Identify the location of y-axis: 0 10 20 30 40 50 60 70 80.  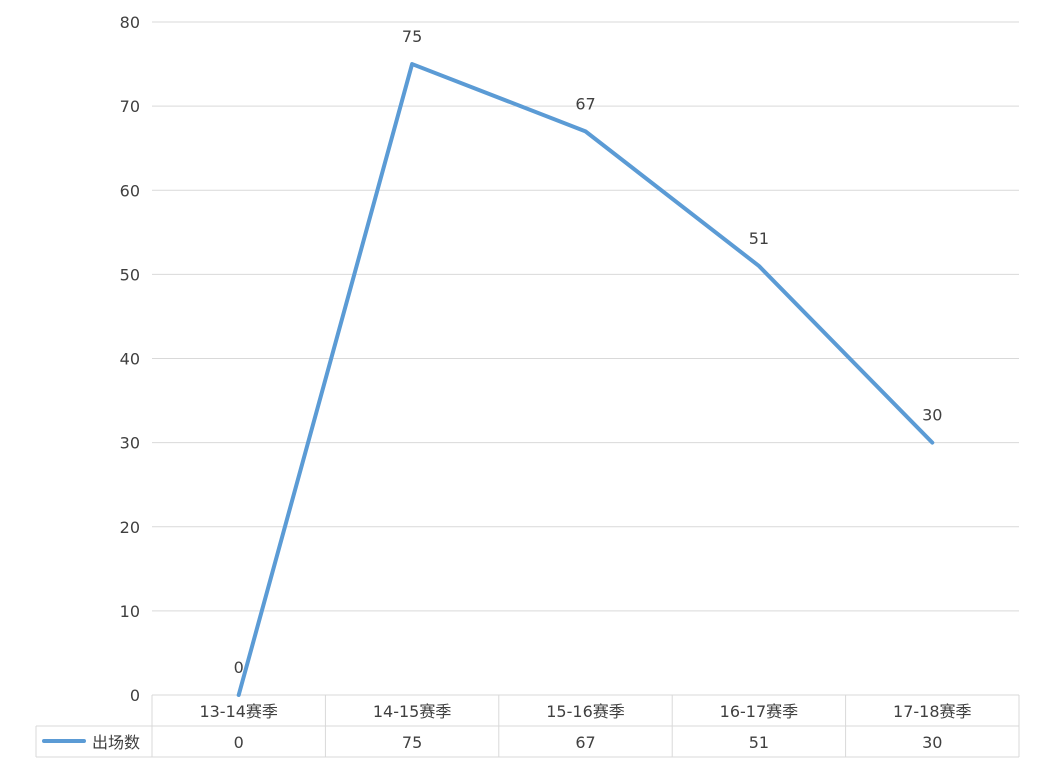
(130, 359).